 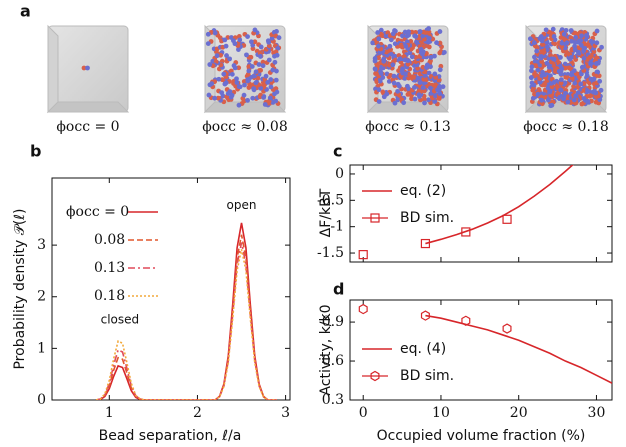 What do you see at coordinates (337, 227) in the screenshot?
I see `y-tick-label: -1` at bounding box center [337, 227].